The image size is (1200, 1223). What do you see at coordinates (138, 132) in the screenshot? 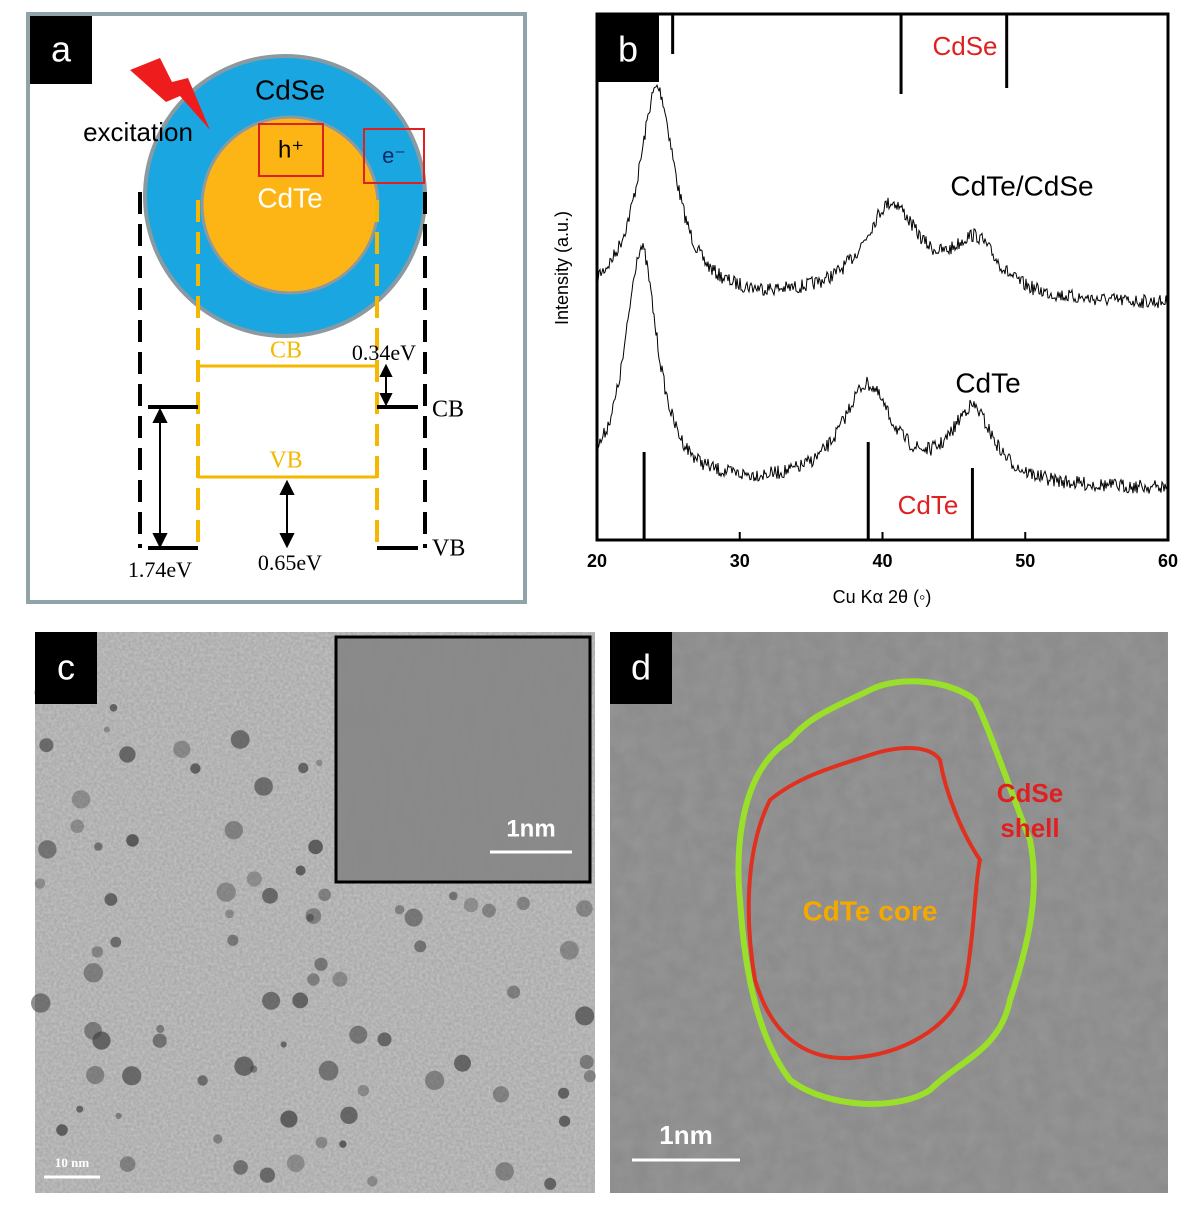
I see `excitation-label: excitation` at bounding box center [138, 132].